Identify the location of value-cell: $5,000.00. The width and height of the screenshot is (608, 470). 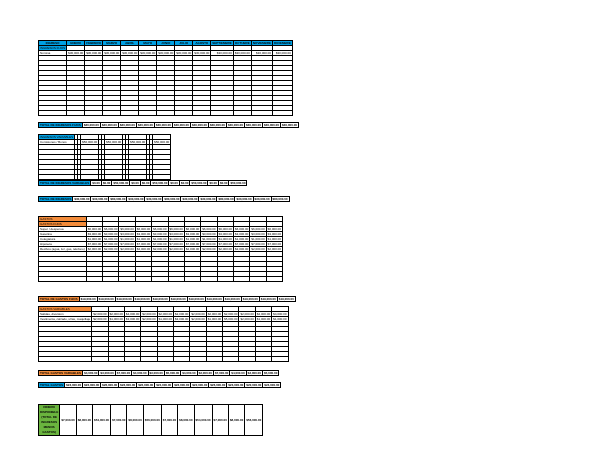
(172, 373).